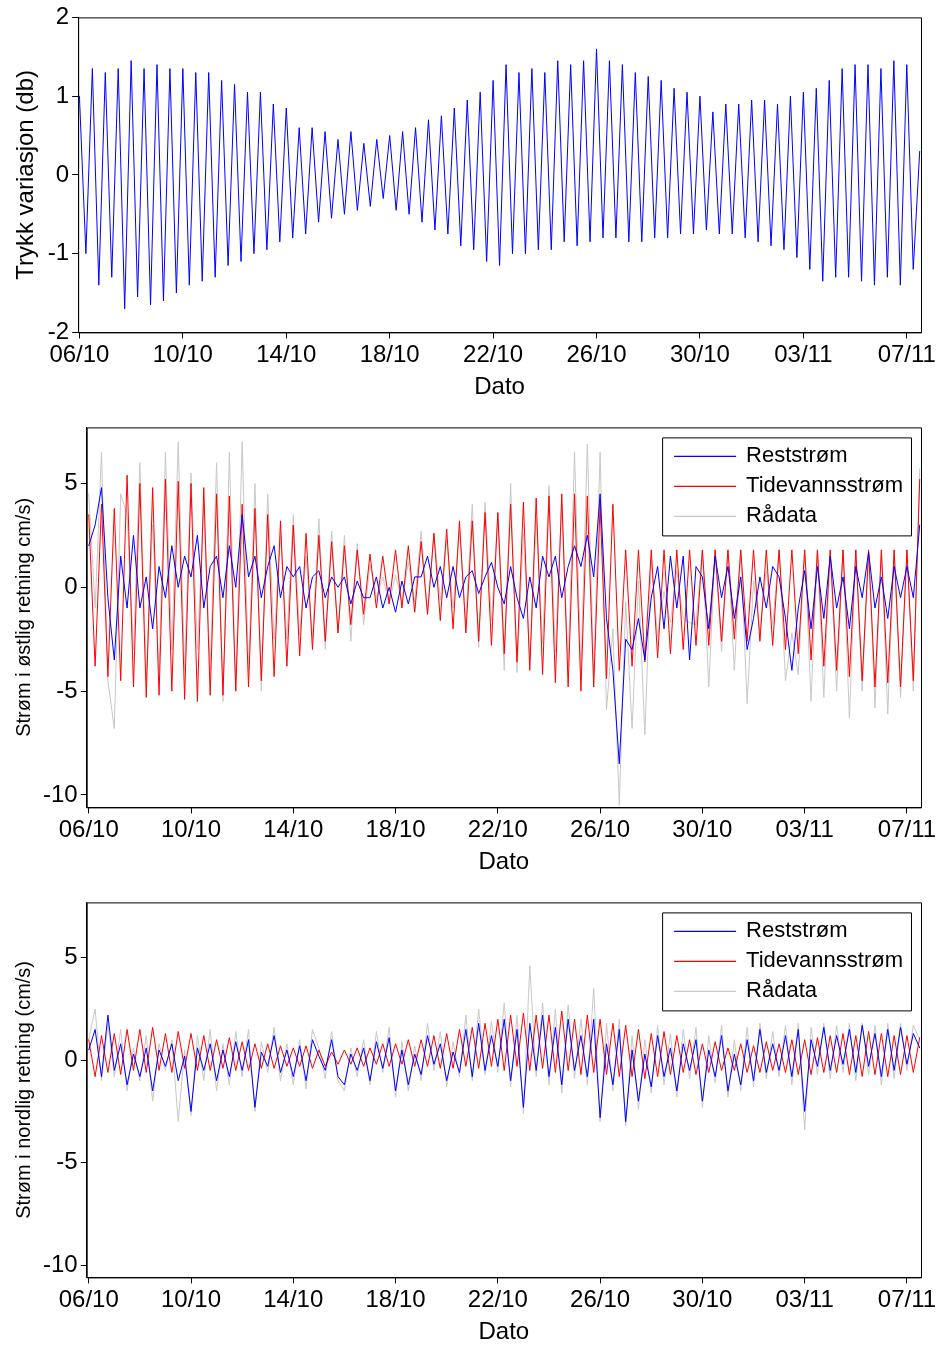 Image resolution: width=941 pixels, height=1355 pixels. Describe the element at coordinates (25, 174) in the screenshot. I see `y-axis-title: Trykk variasjon (db)` at that location.